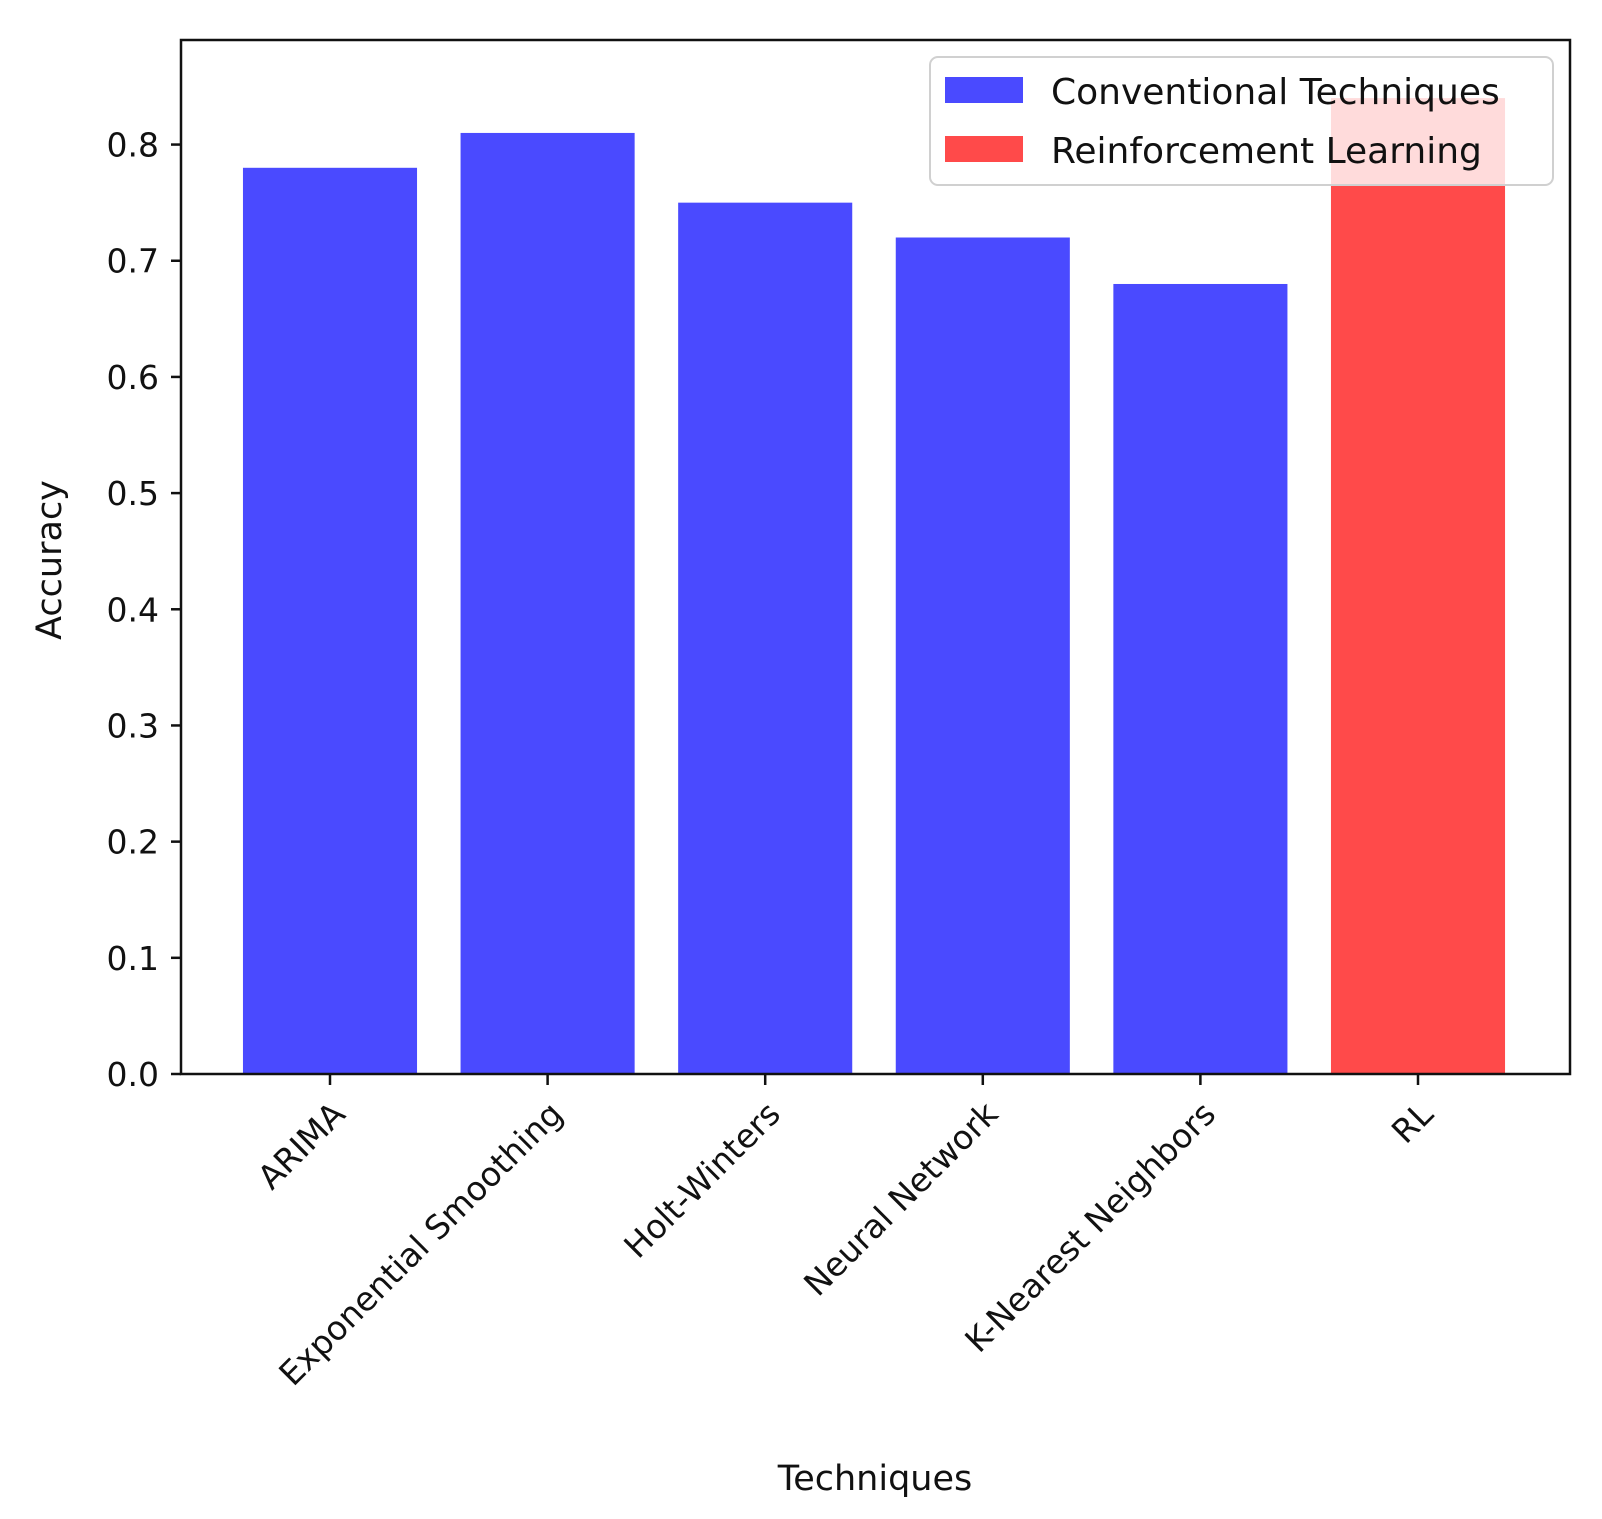 The width and height of the screenshot is (1602, 1519). Describe the element at coordinates (133, 725) in the screenshot. I see `y-tick-label: 0.3` at that location.